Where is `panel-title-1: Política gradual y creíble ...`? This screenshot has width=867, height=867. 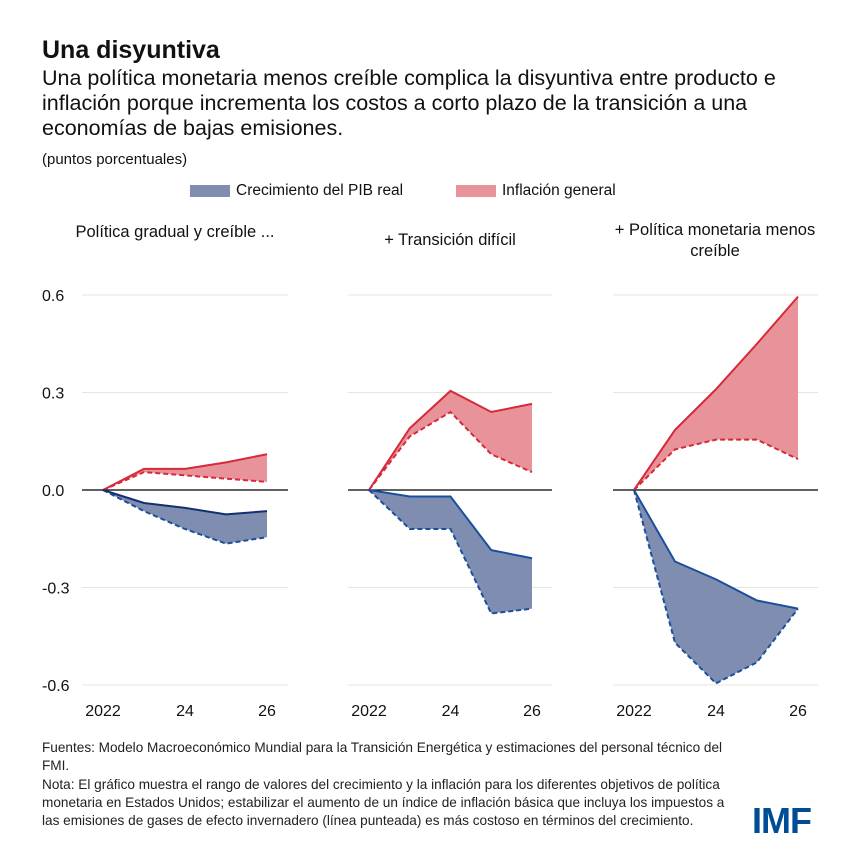
panel-title-1: Política gradual y creíble ... is located at coordinates (175, 232).